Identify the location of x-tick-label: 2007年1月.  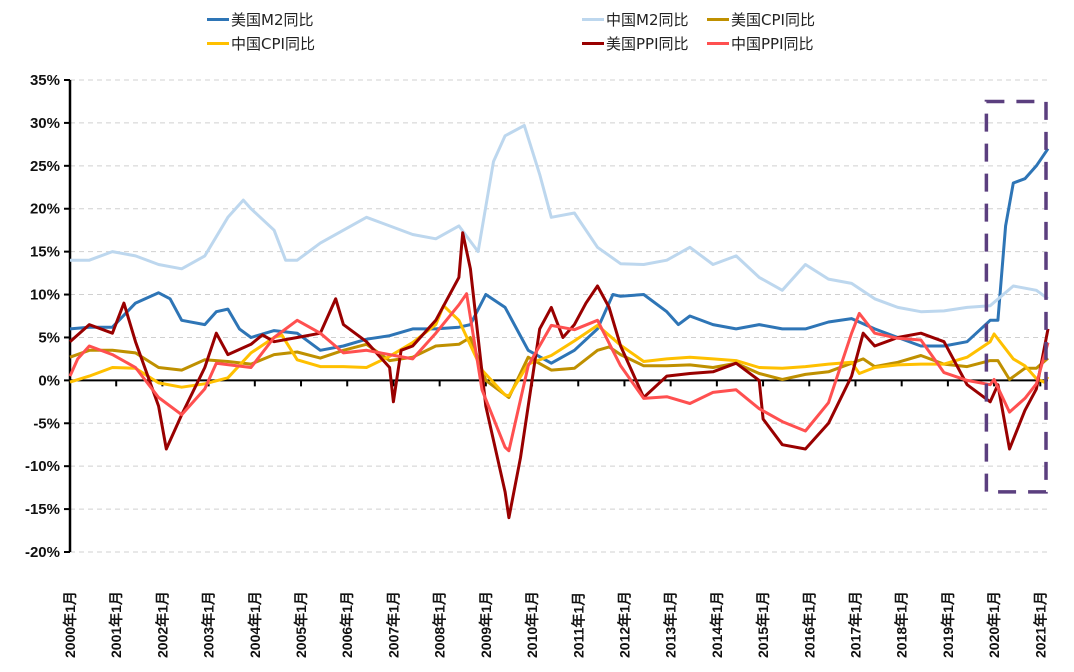
(393, 624).